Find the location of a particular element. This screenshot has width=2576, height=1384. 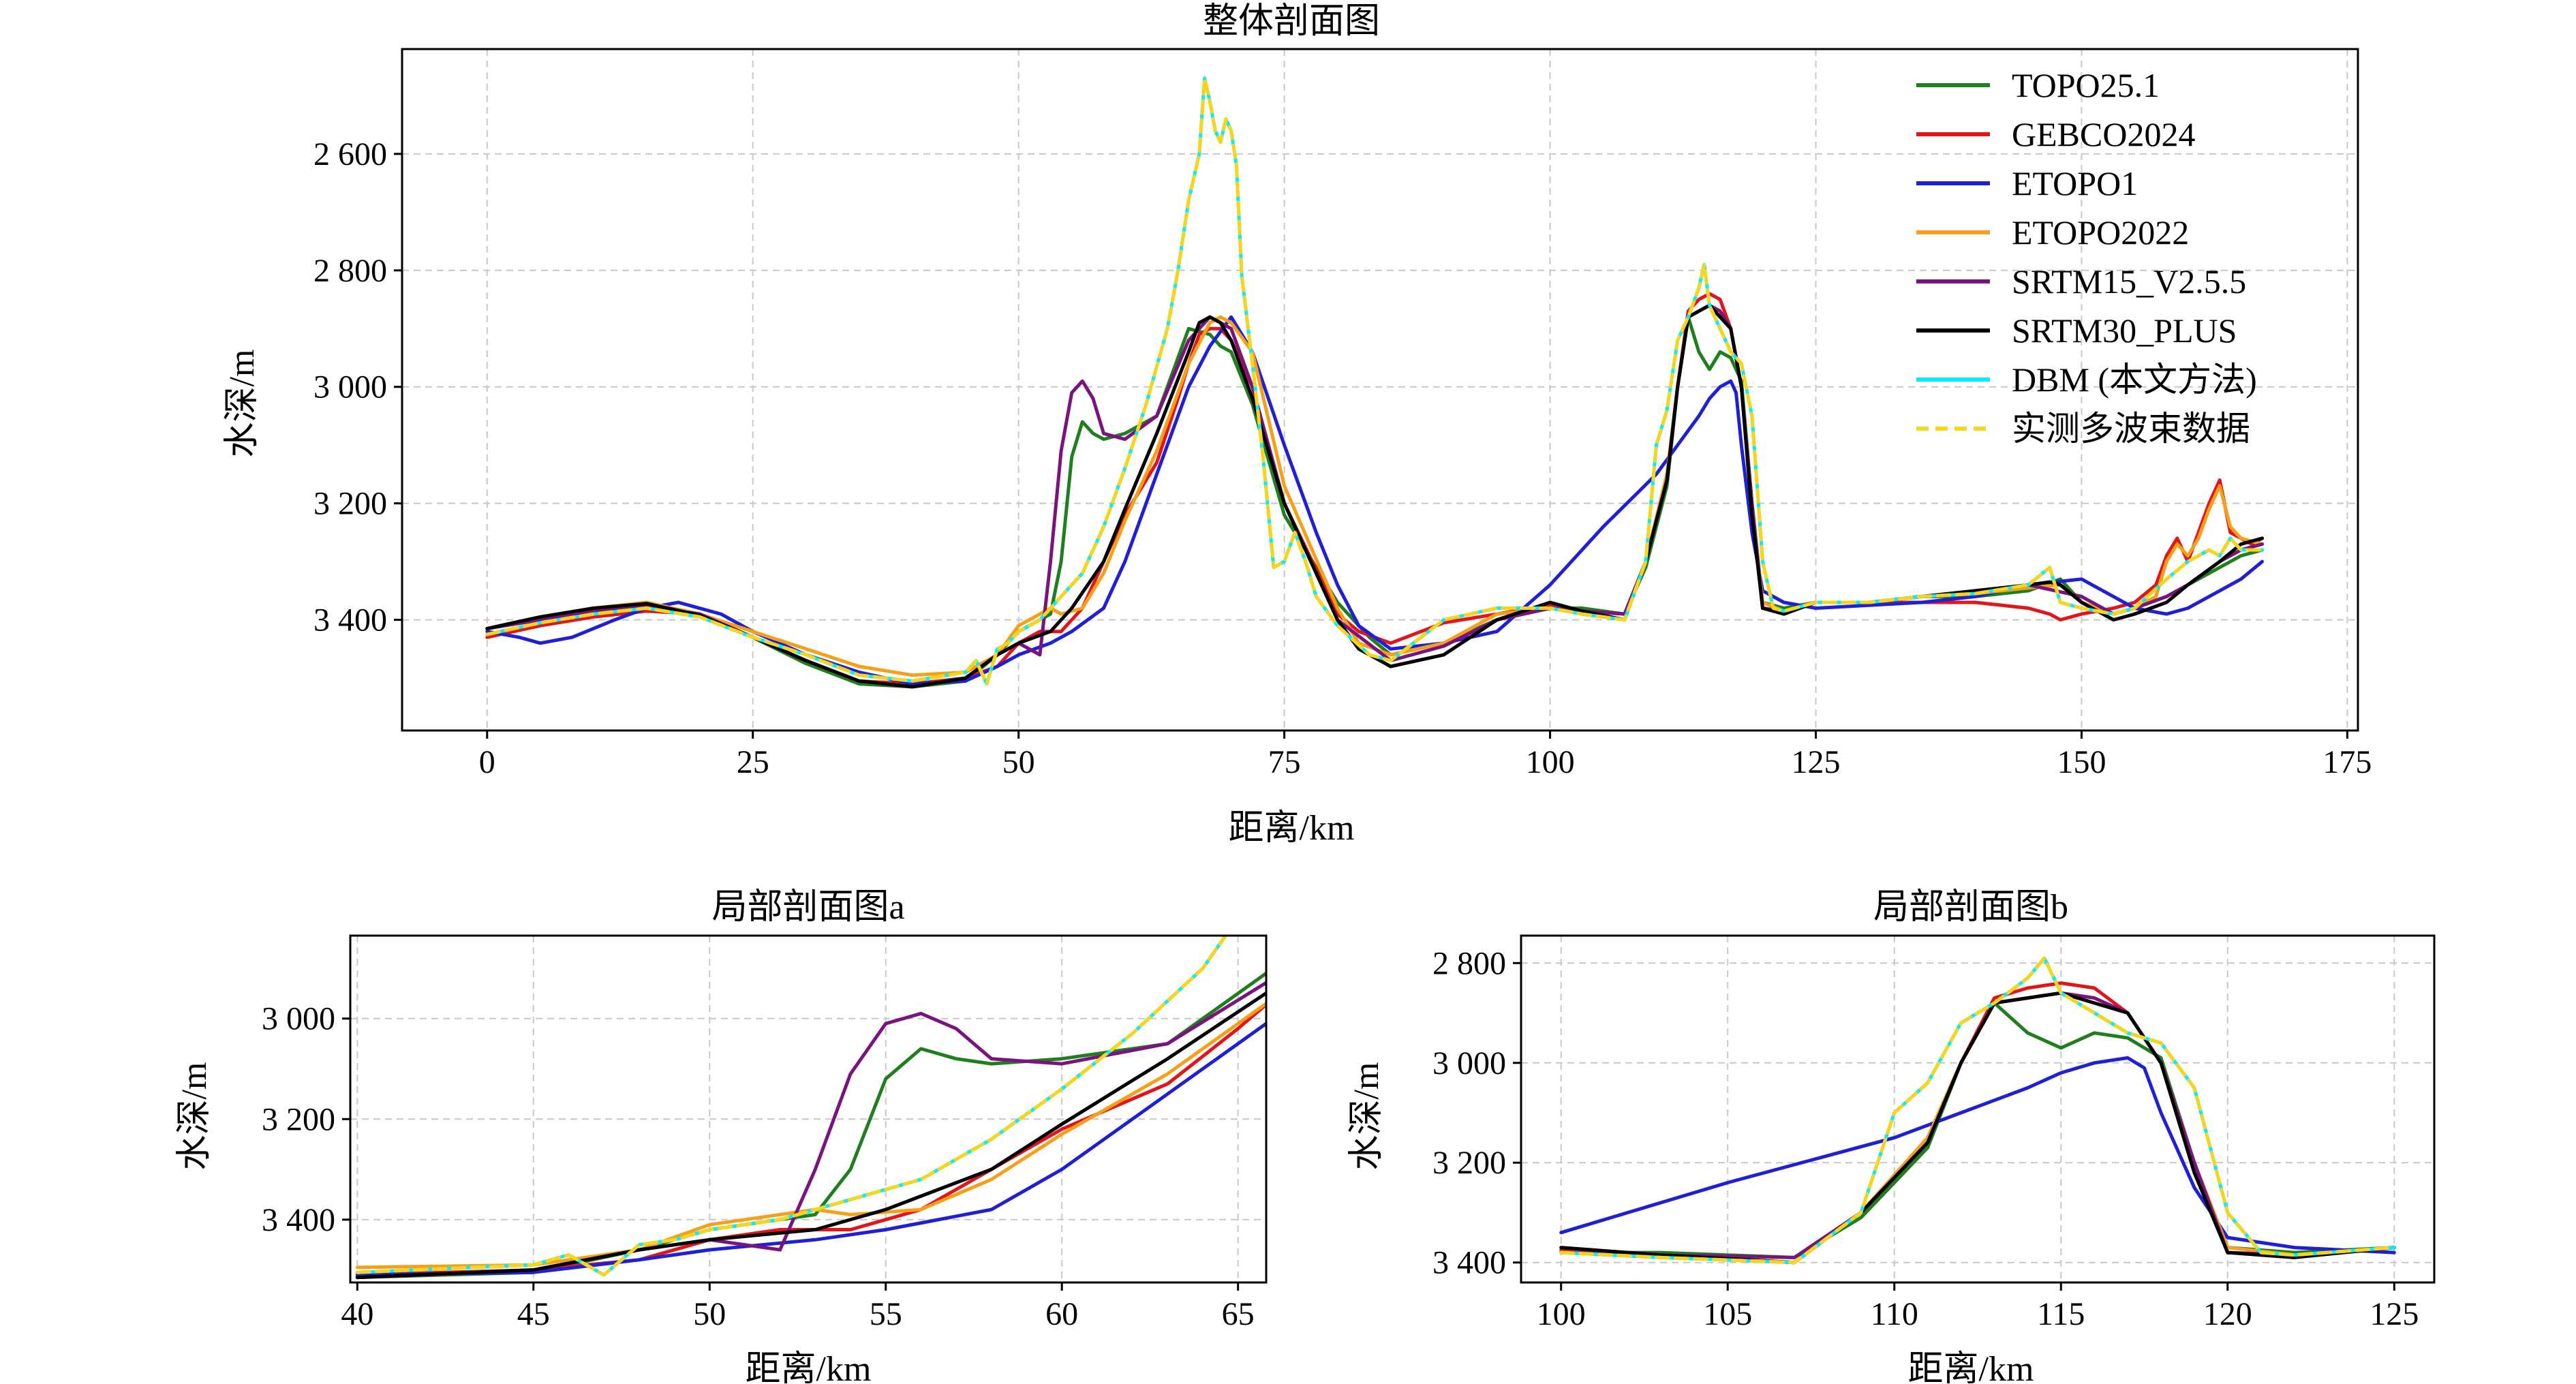

inset-b-x-tick-label: 100 is located at coordinates (1561, 1314).